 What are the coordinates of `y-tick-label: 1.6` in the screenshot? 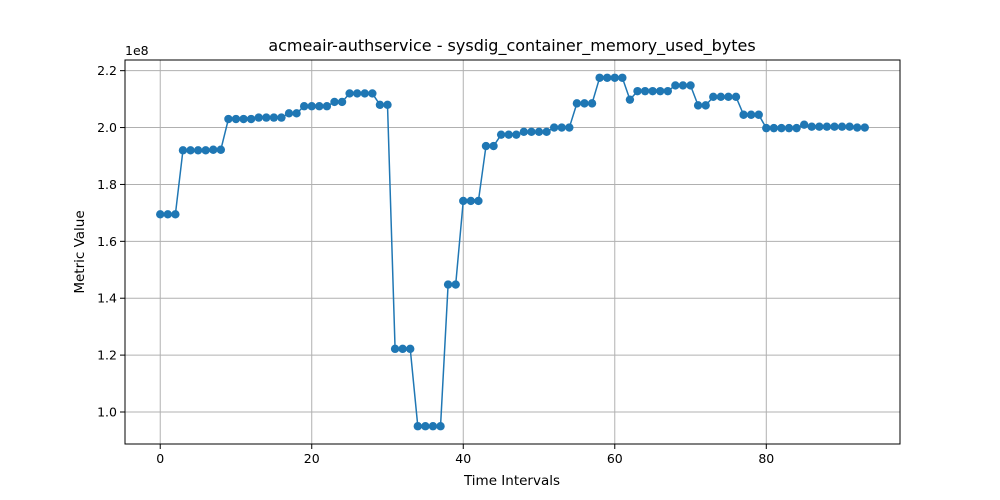 It's located at (107, 241).